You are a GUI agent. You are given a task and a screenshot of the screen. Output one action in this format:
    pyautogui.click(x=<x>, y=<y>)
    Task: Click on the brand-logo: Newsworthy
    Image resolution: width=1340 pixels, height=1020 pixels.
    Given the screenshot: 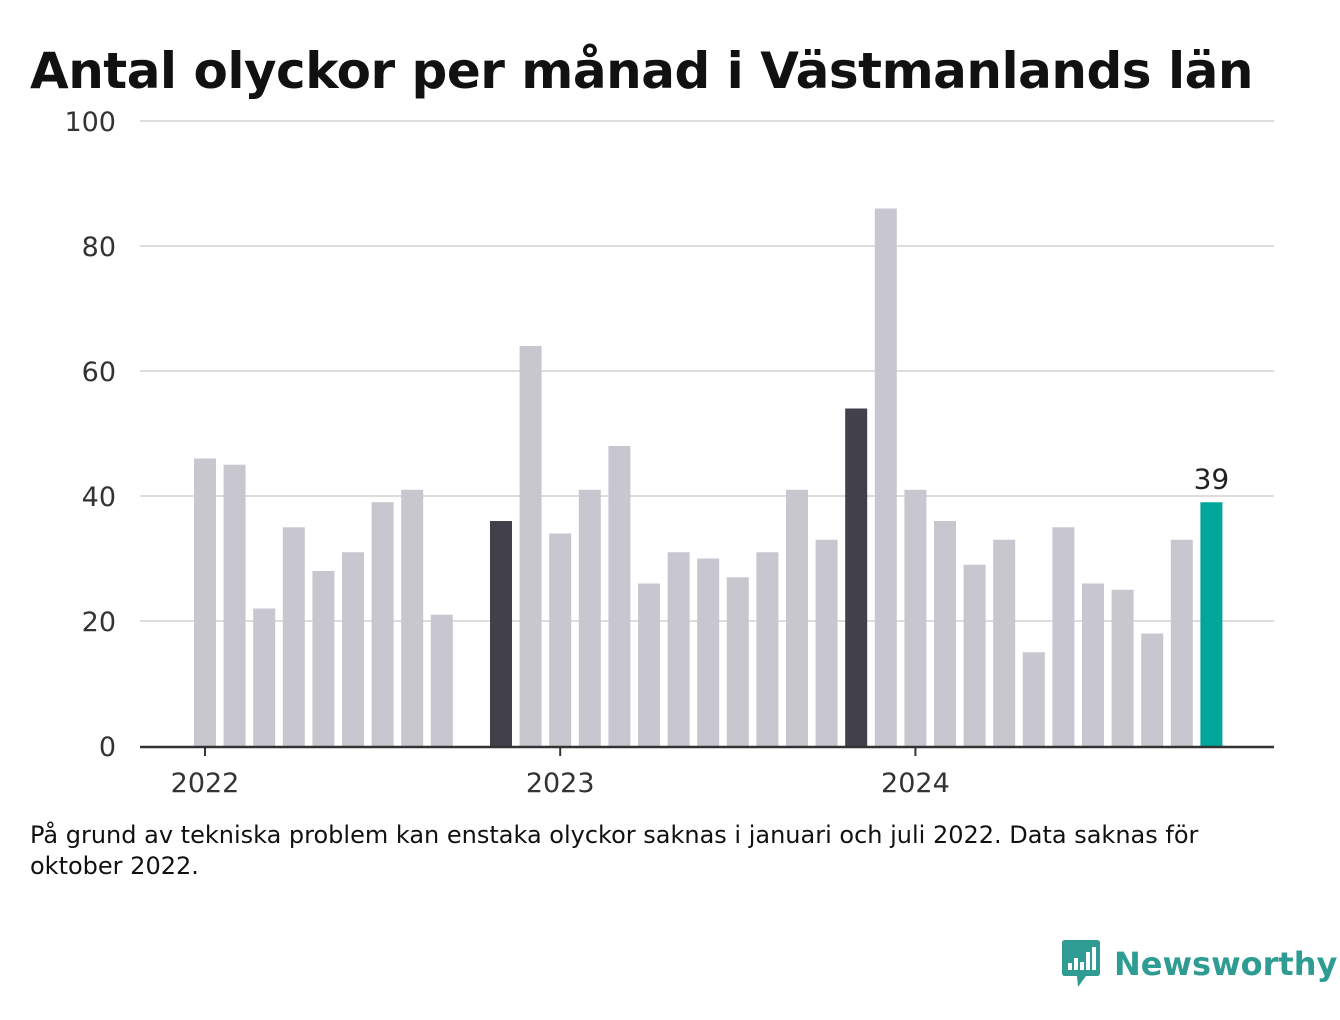 What is the action you would take?
    pyautogui.click(x=1198, y=964)
    